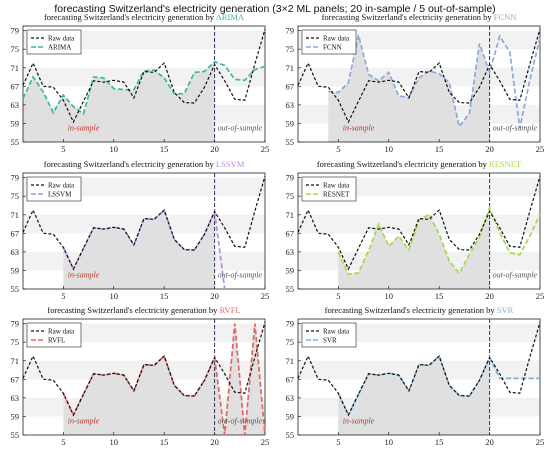  Describe the element at coordinates (144, 88) in the screenshot. I see `series-line-arima` at that location.